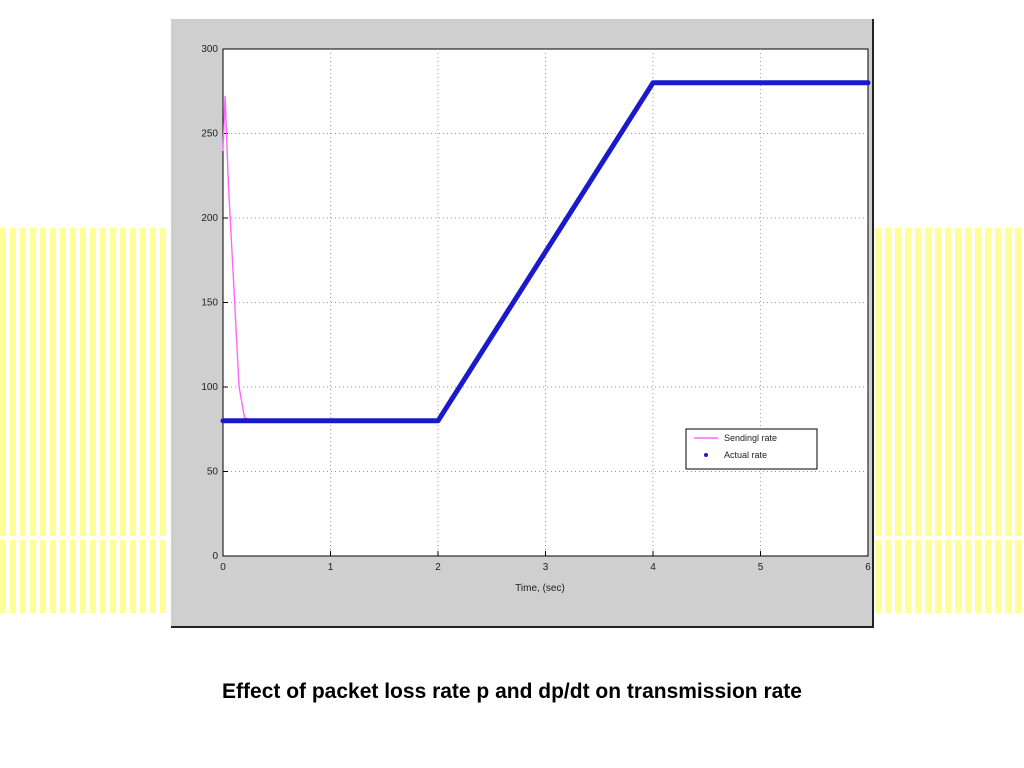 The width and height of the screenshot is (1024, 768). I want to click on legend-dot-marker, so click(706, 455).